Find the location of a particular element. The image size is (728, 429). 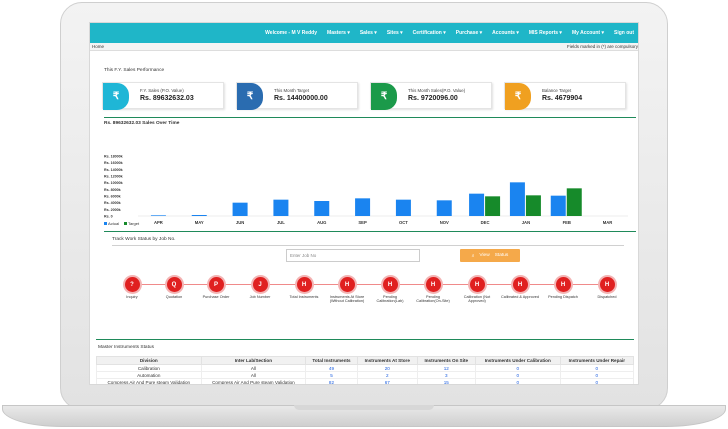

count-link: 49 is located at coordinates (331, 368).